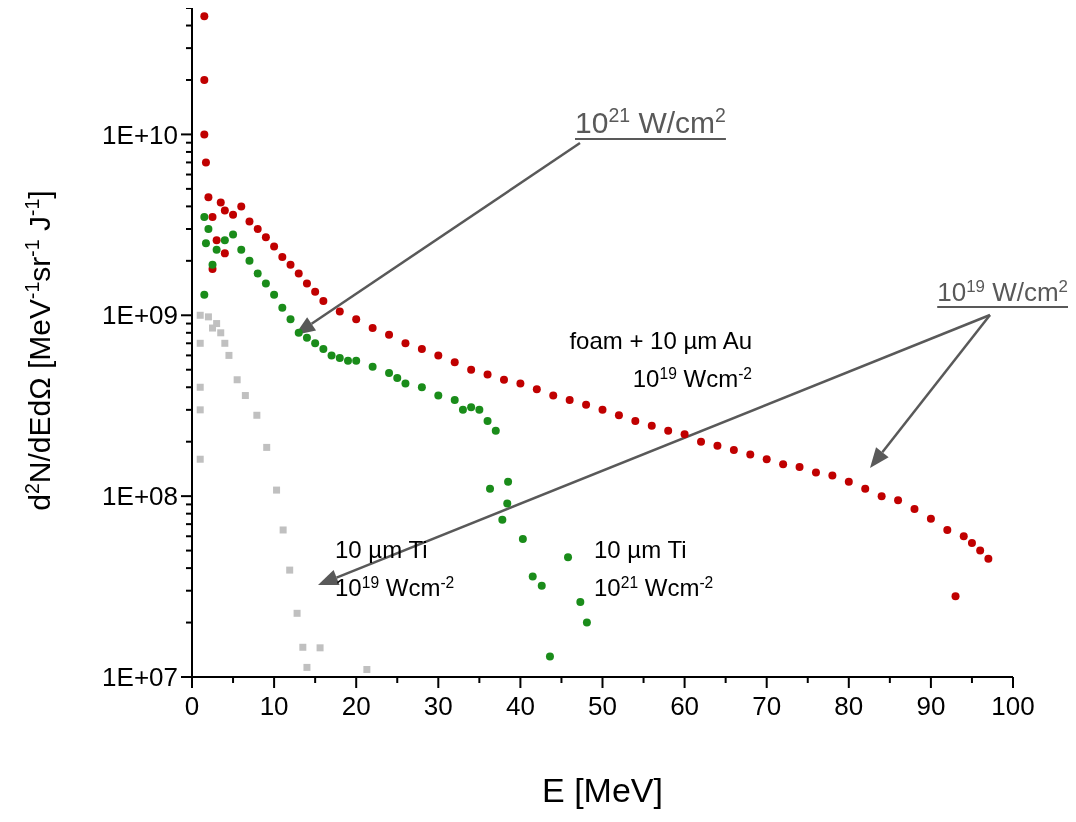  What do you see at coordinates (931, 706) in the screenshot?
I see `x-tick-label: 90` at bounding box center [931, 706].